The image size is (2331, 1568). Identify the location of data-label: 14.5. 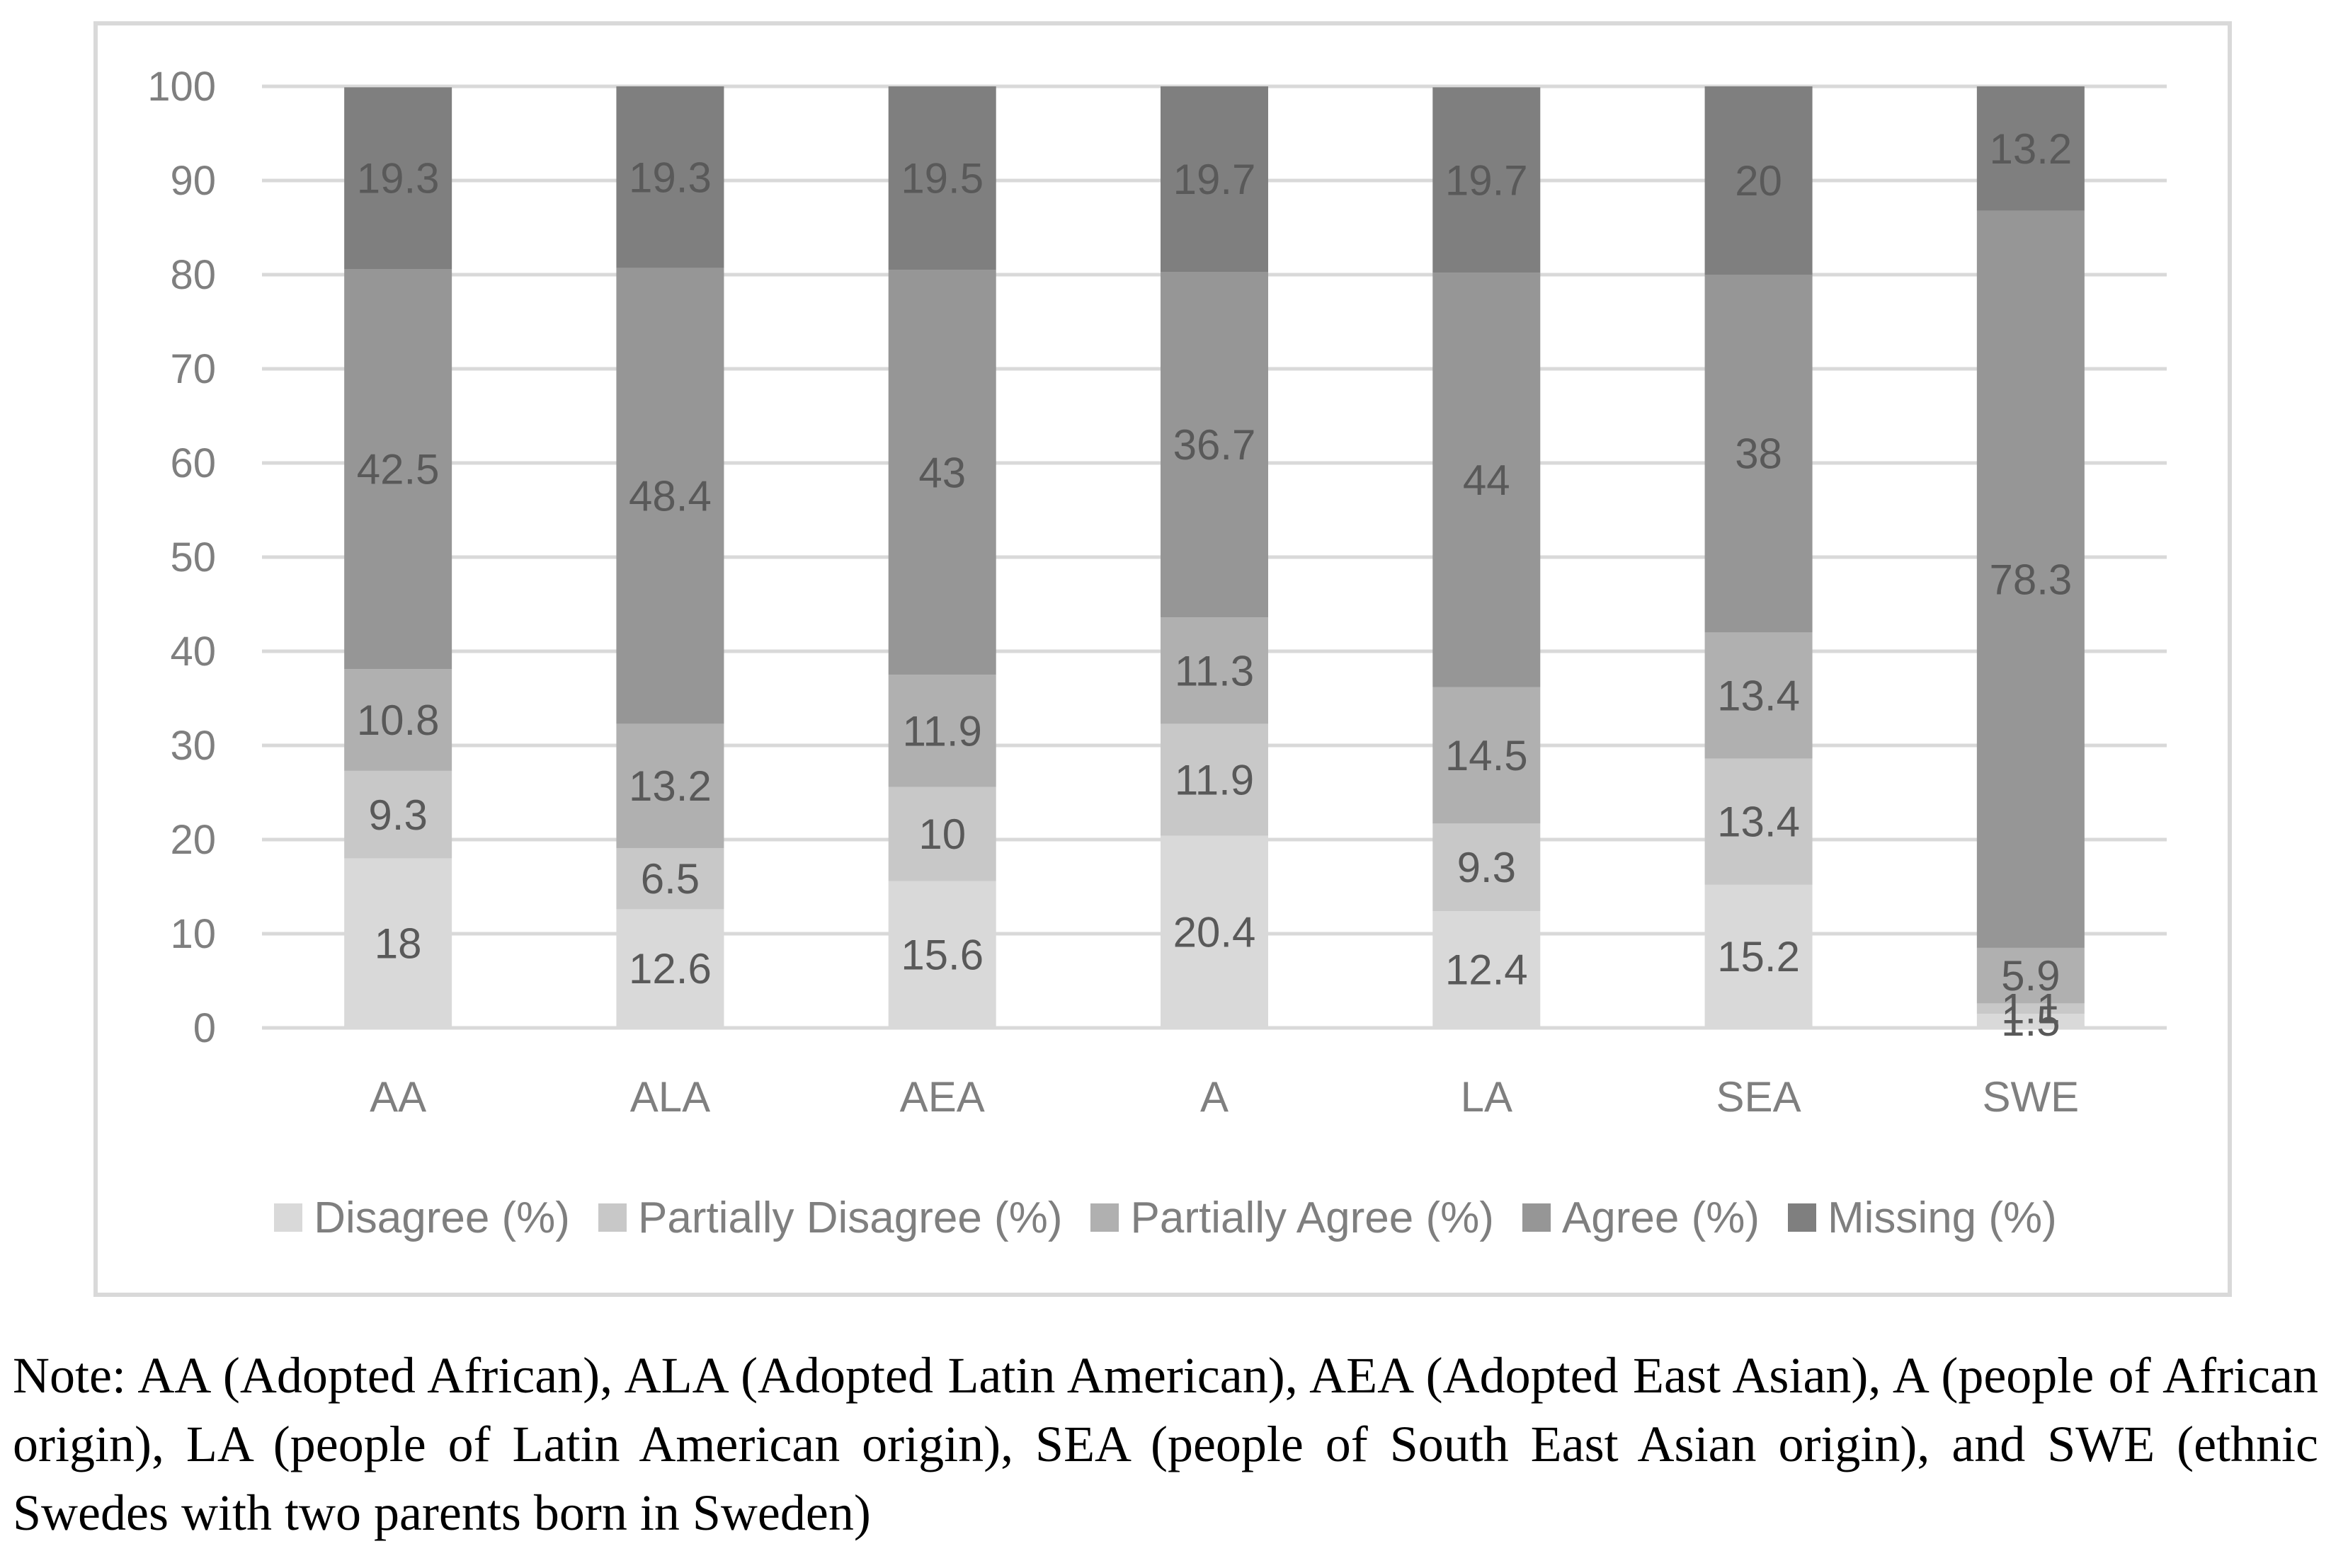
(1486, 756).